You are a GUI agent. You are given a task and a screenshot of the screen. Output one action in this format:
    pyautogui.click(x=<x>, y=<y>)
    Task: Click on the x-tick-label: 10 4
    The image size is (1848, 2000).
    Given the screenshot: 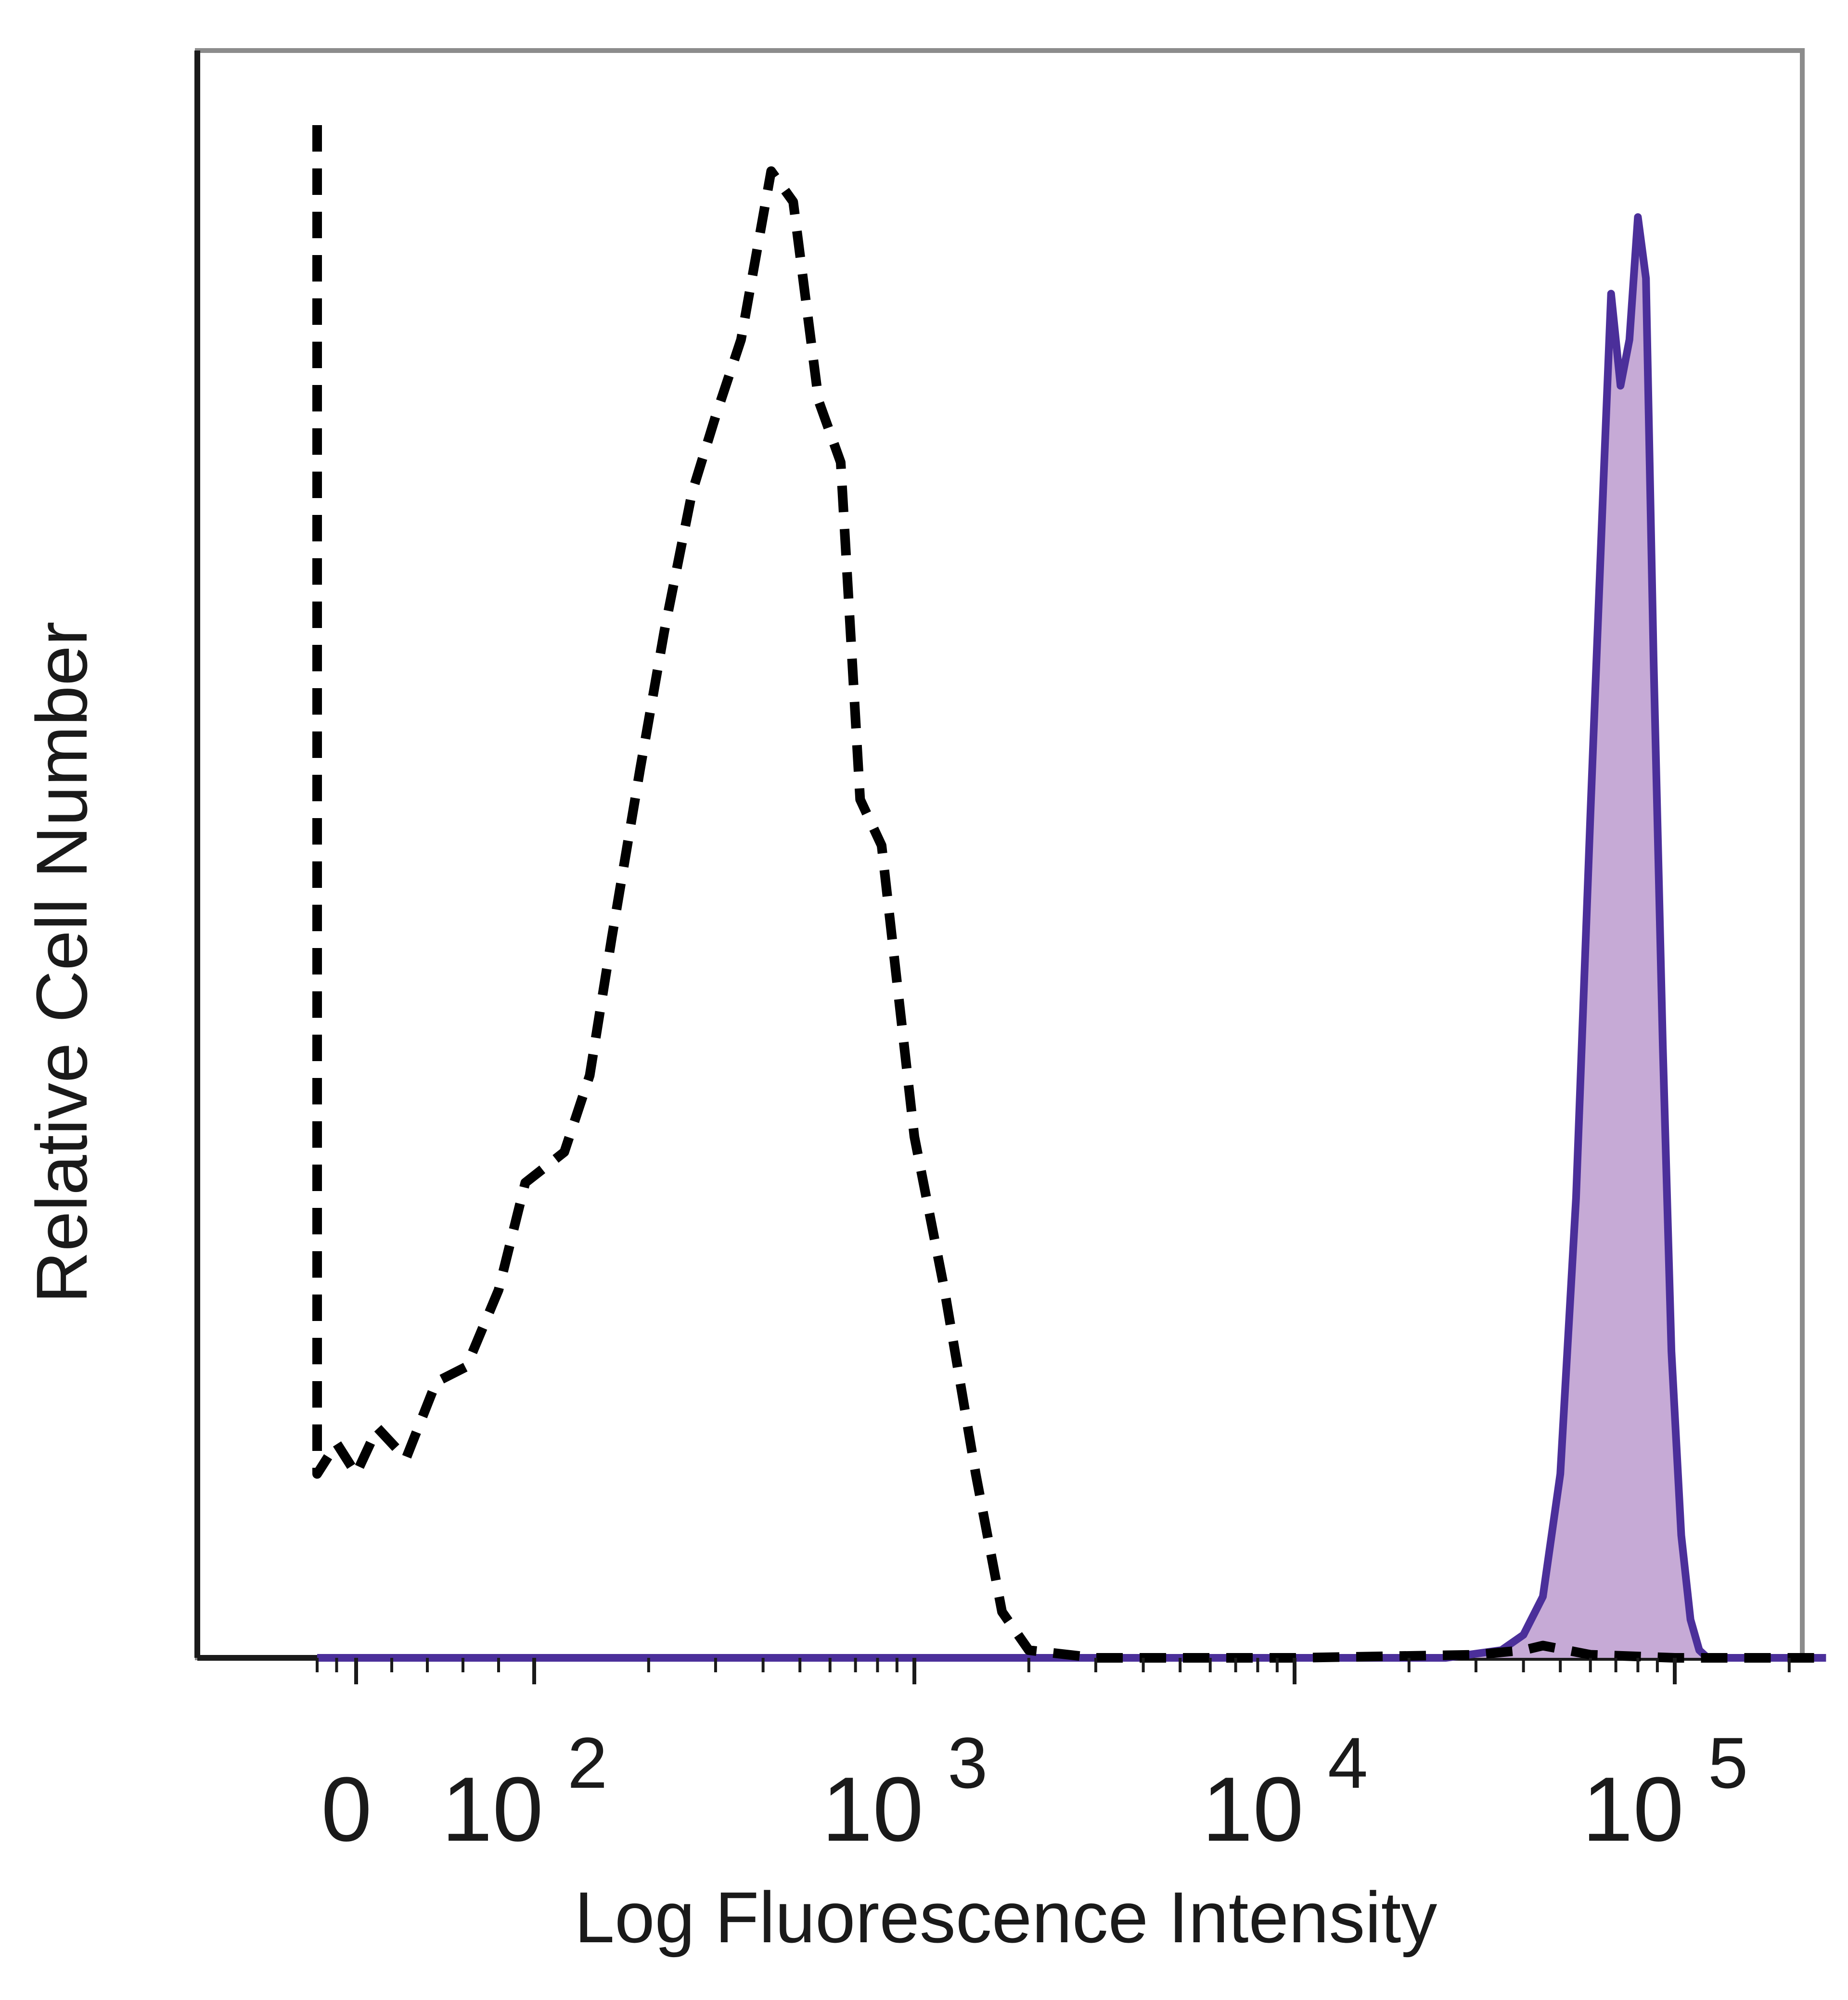 What is the action you would take?
    pyautogui.click(x=1285, y=1791)
    